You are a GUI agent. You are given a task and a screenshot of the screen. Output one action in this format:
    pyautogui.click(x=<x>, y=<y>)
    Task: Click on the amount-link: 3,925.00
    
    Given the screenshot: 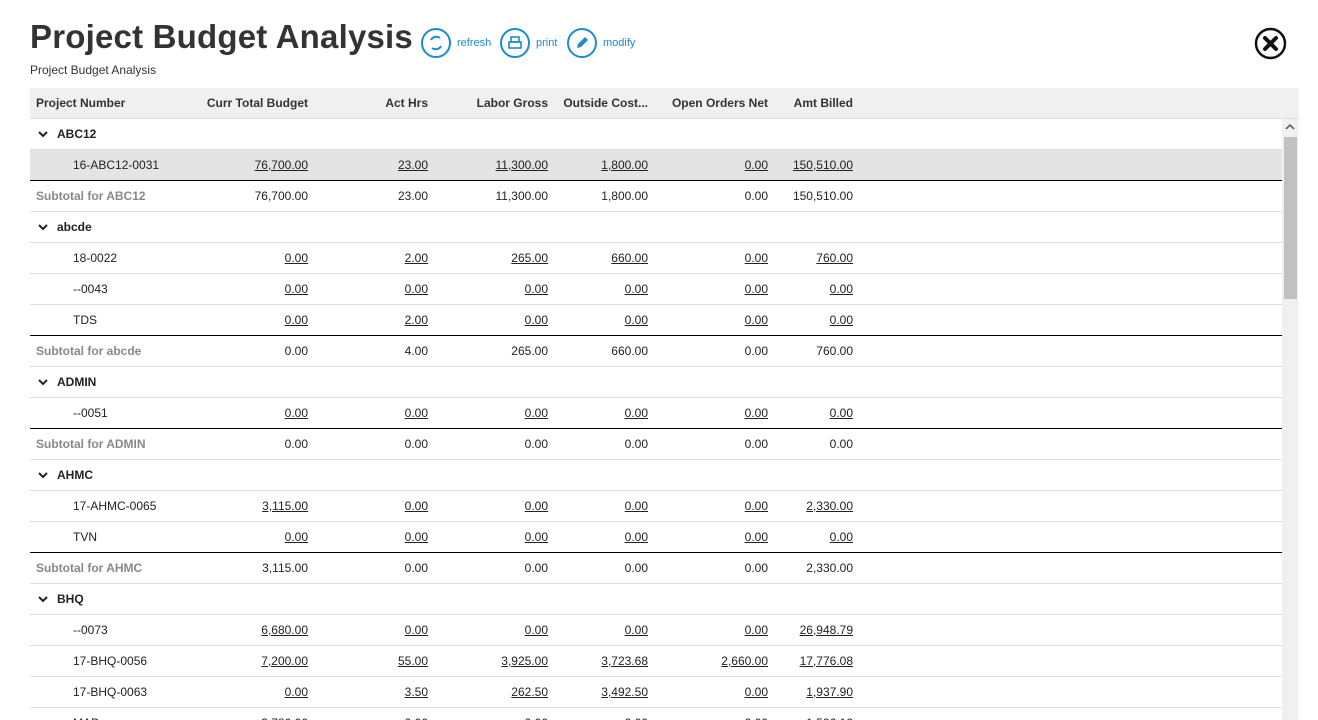 What is the action you would take?
    pyautogui.click(x=524, y=661)
    